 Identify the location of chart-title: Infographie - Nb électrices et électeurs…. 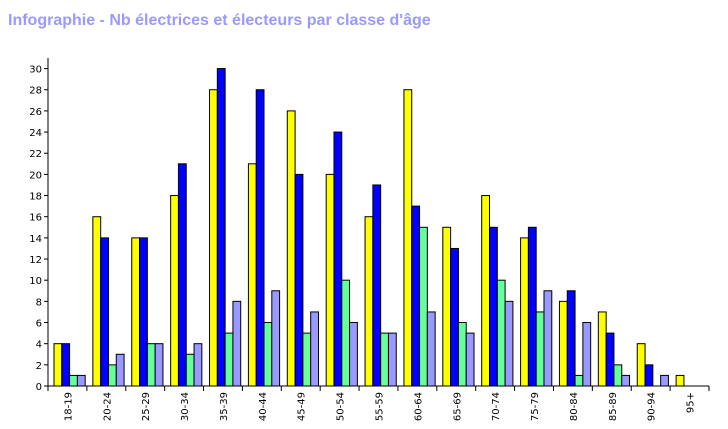
(219, 20).